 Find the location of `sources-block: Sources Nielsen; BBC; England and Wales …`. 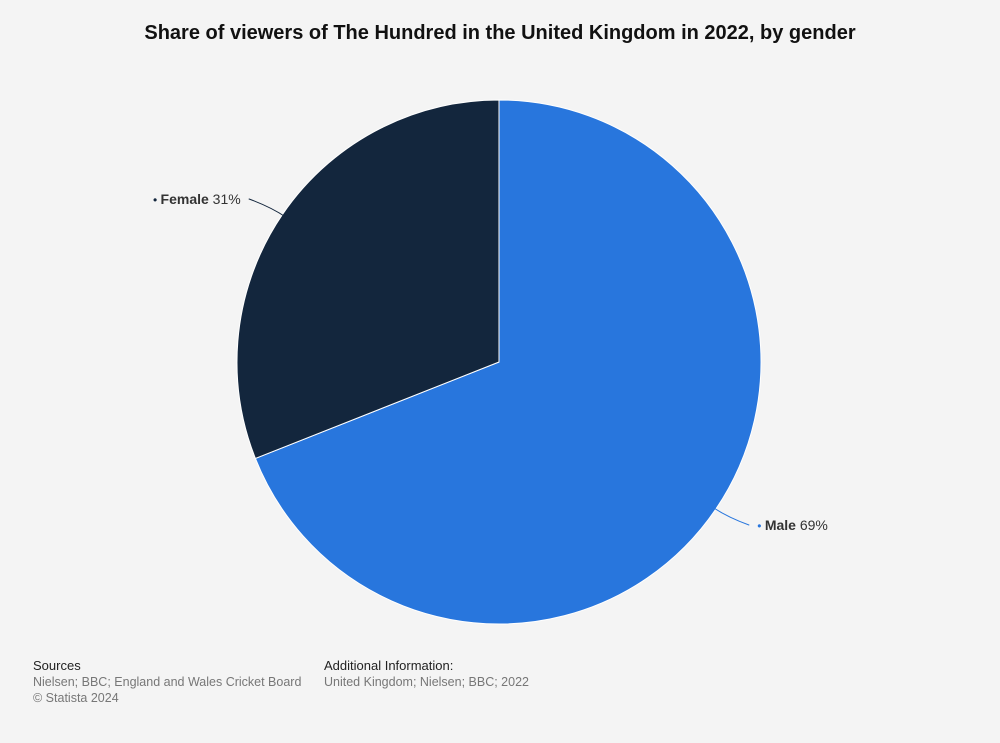

sources-block: Sources Nielsen; BBC; England and Wales … is located at coordinates (167, 682).